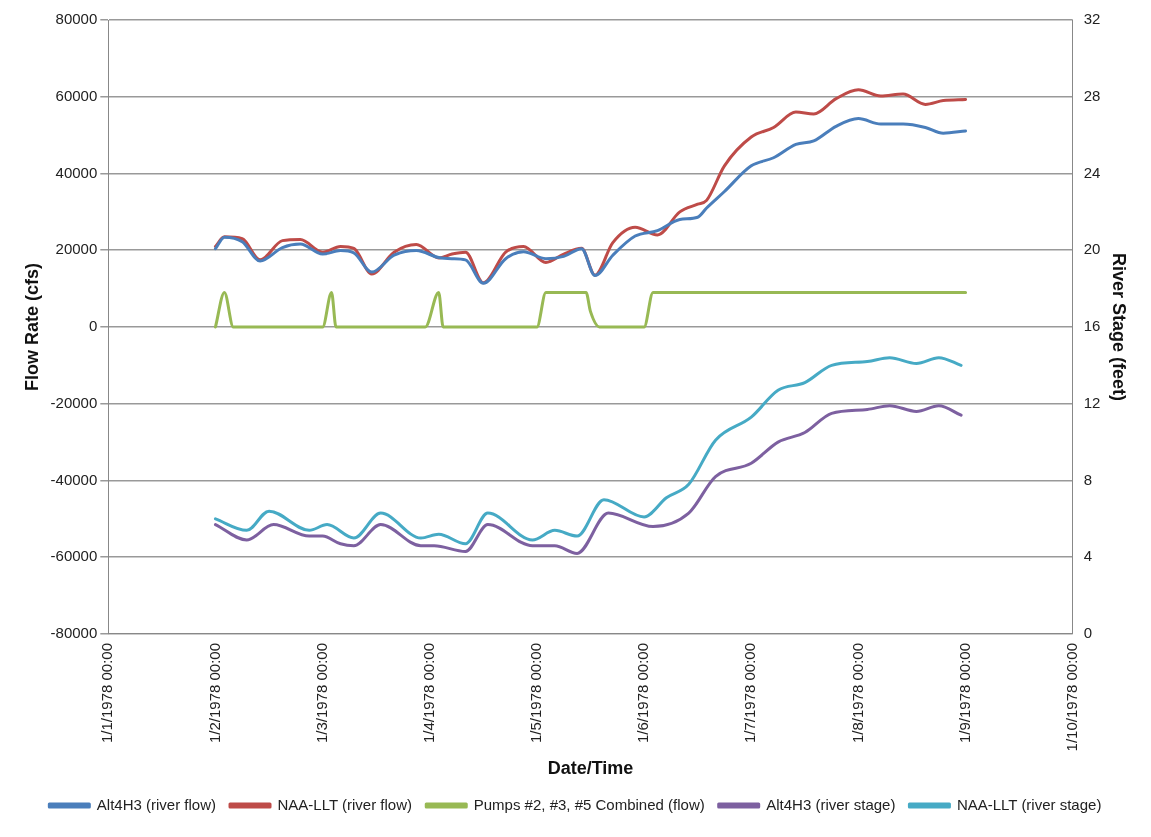 This screenshot has height=837, width=1151. I want to click on y-tick-label: -20000, so click(74, 402).